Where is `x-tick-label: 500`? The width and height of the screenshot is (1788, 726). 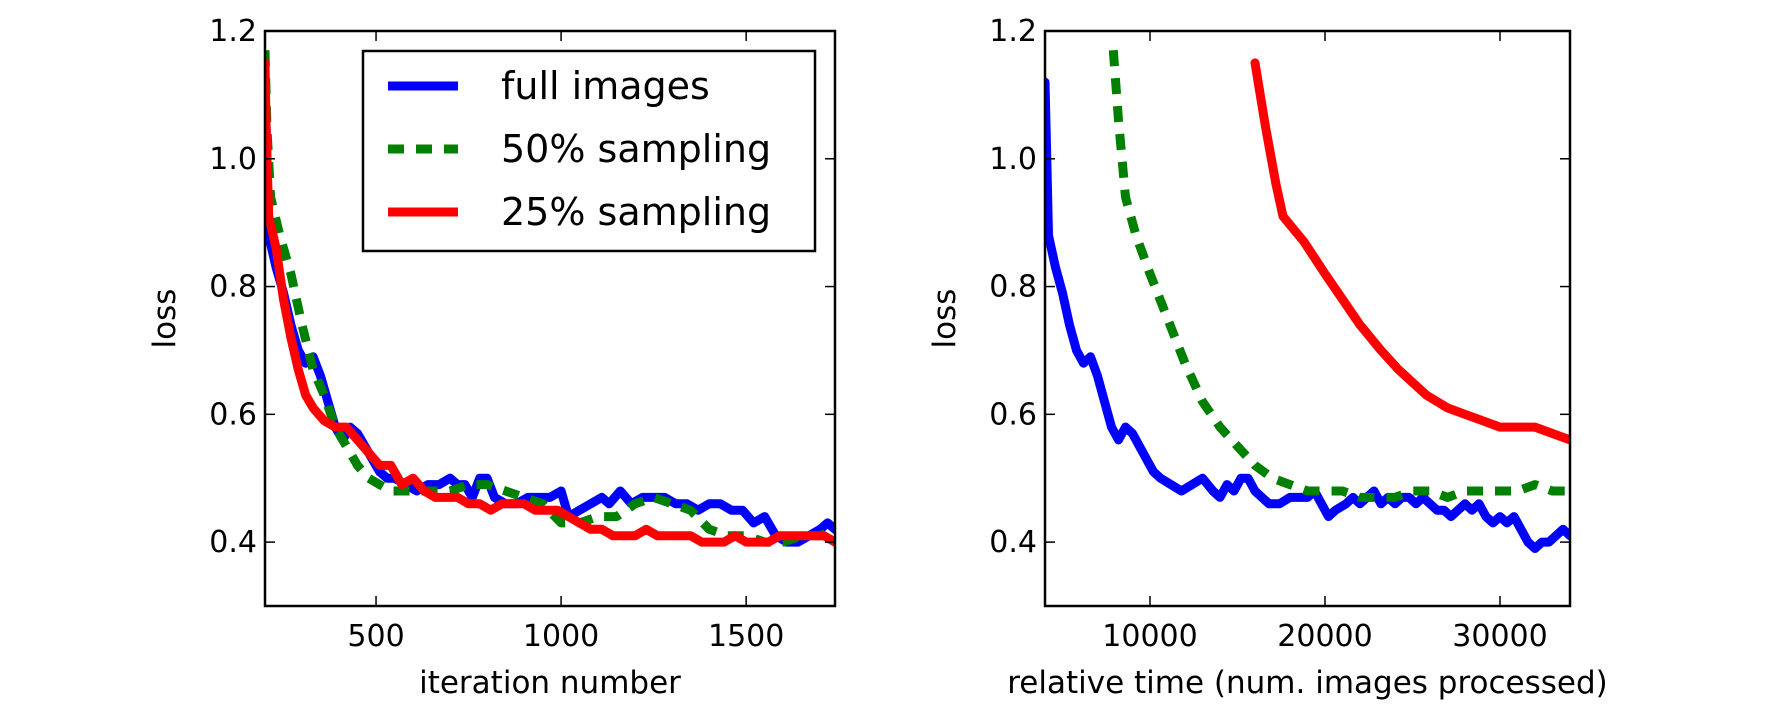
x-tick-label: 500 is located at coordinates (375, 636).